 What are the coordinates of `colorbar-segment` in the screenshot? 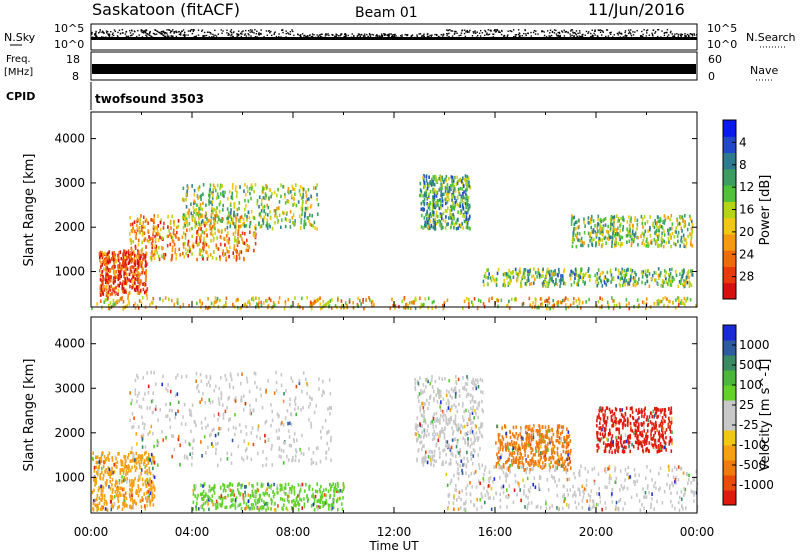 It's located at (729, 161).